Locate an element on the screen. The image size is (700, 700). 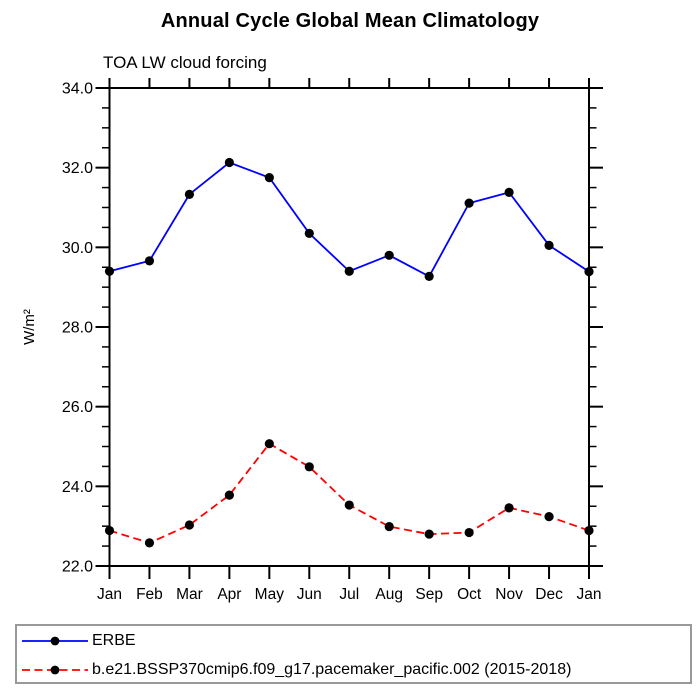
y-tick-label: 28.0 is located at coordinates (77, 328).